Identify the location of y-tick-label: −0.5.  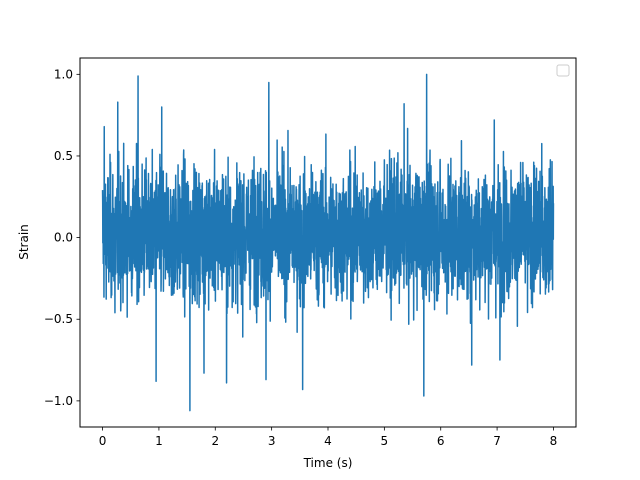
(58, 319).